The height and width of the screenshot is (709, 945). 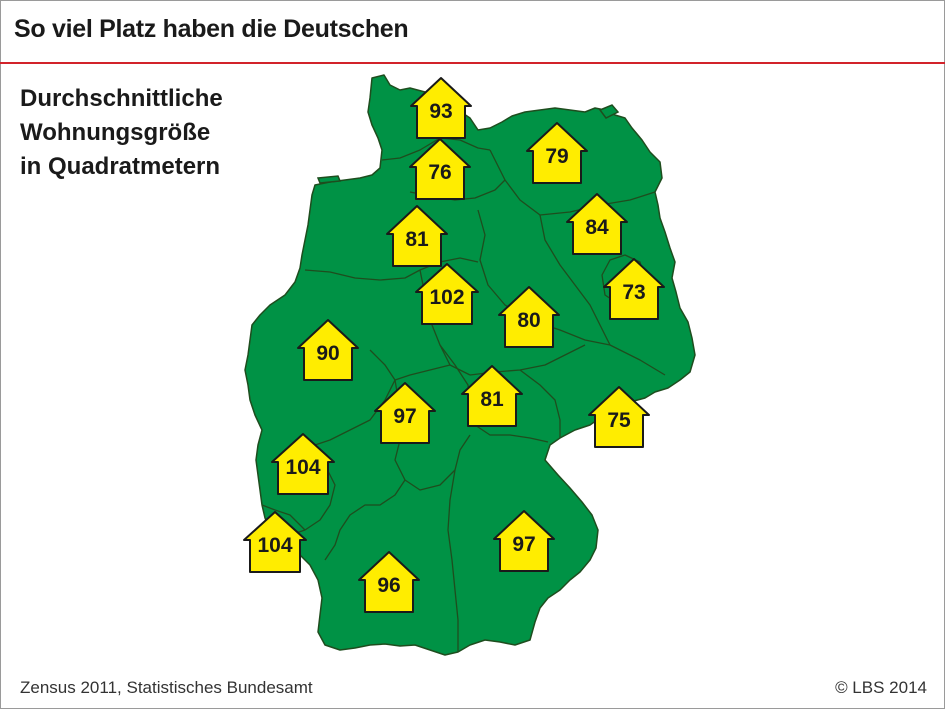 I want to click on page-title: So viel Platz haben die Deutschen, so click(x=211, y=29).